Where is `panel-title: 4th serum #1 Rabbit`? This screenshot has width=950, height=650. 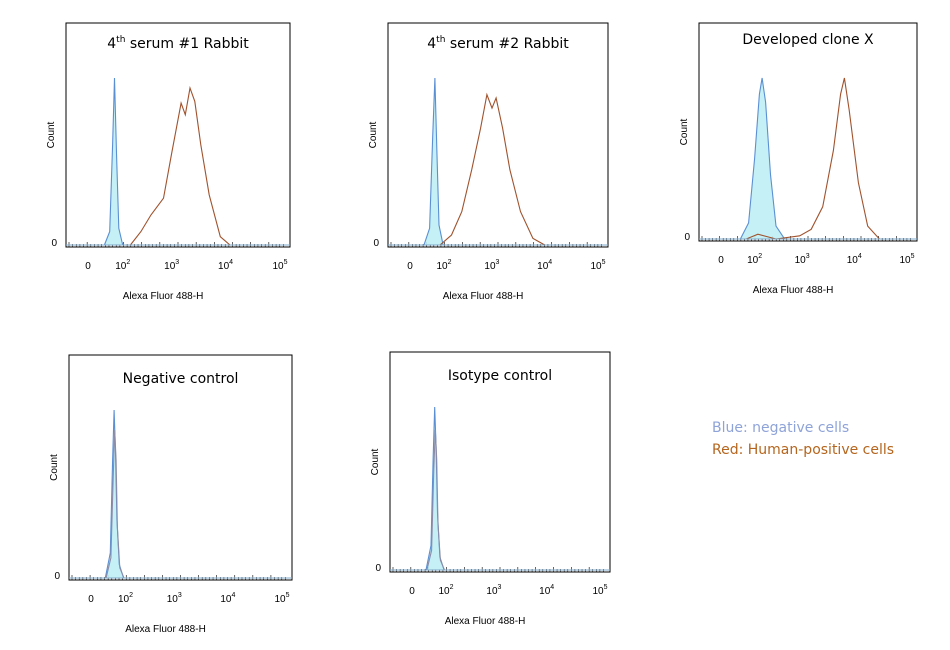
panel-title: 4th serum #1 Rabbit is located at coordinates (178, 43).